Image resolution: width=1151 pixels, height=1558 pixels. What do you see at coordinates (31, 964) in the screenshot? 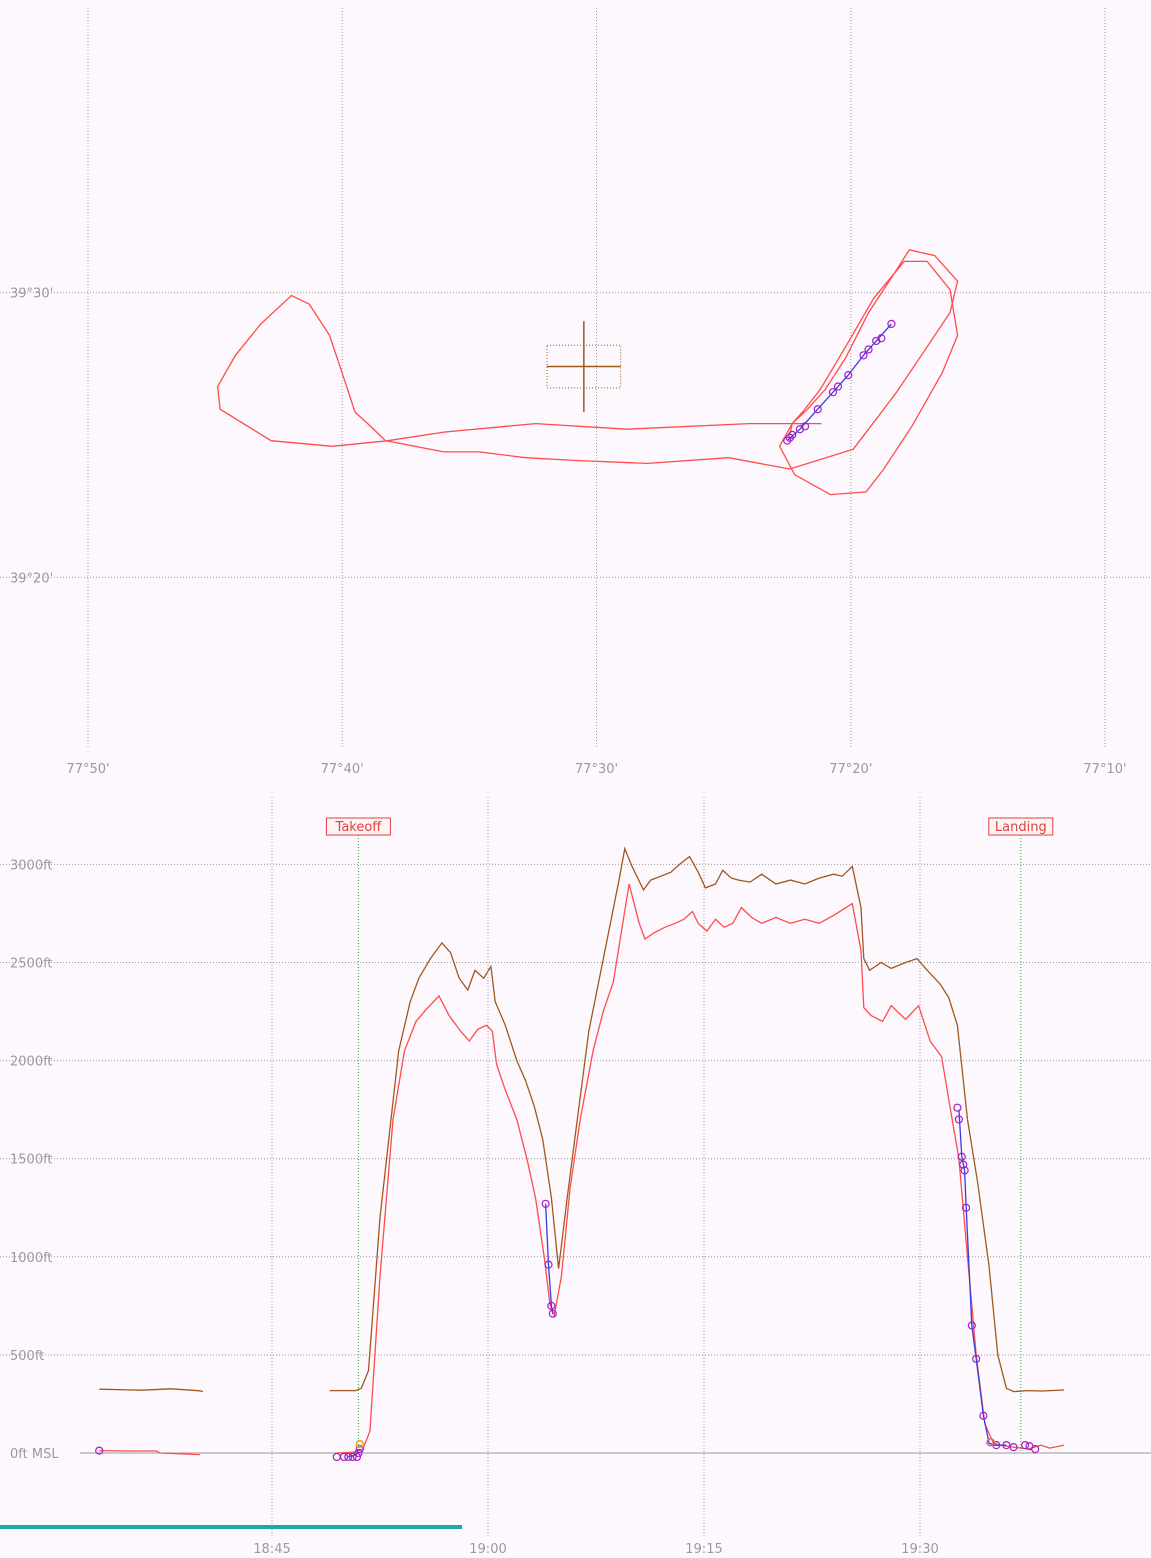
I see `y-tick-label: 2500ft` at bounding box center [31, 964].